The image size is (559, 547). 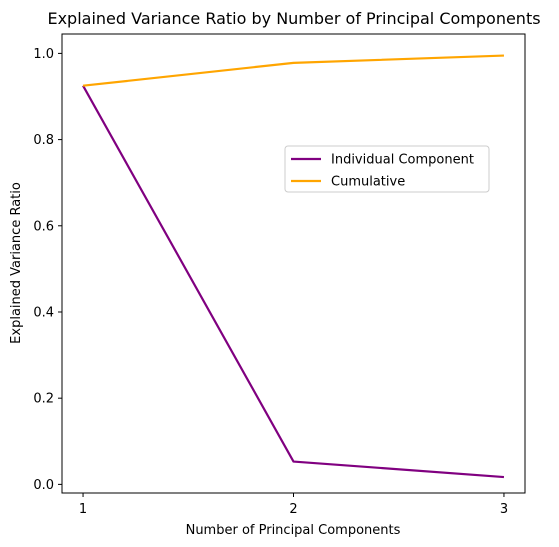 I want to click on legend-label: Cumulative, so click(x=368, y=182).